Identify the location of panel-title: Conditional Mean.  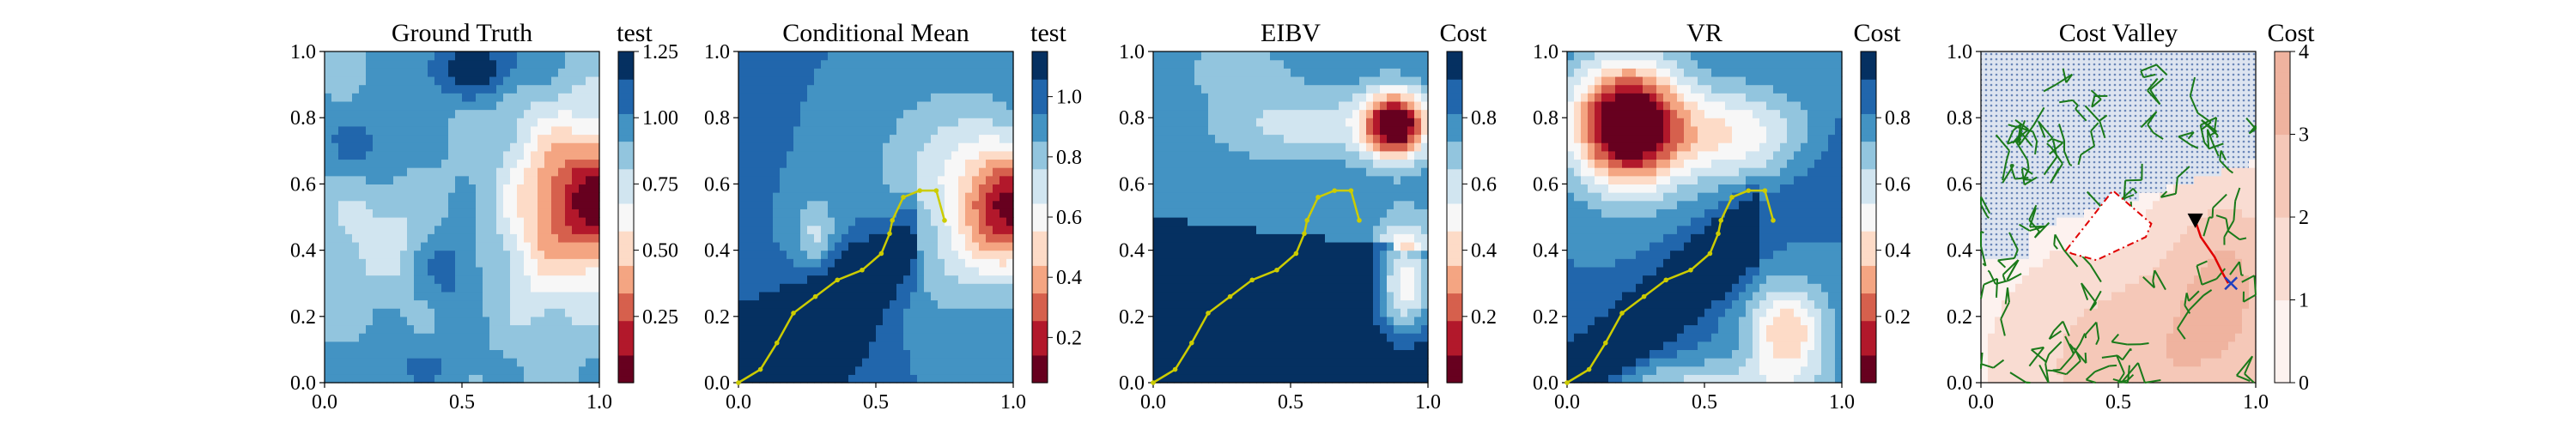
(876, 33).